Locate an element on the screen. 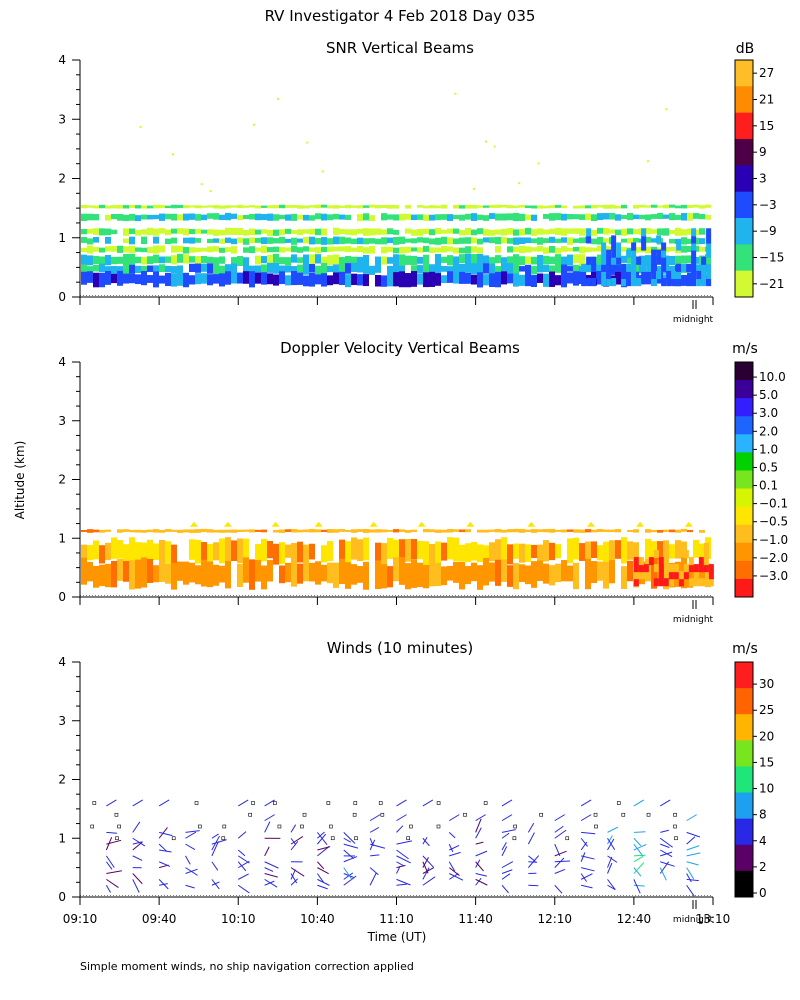 This screenshot has height=1000, width=800. snr-speck is located at coordinates (519, 183).